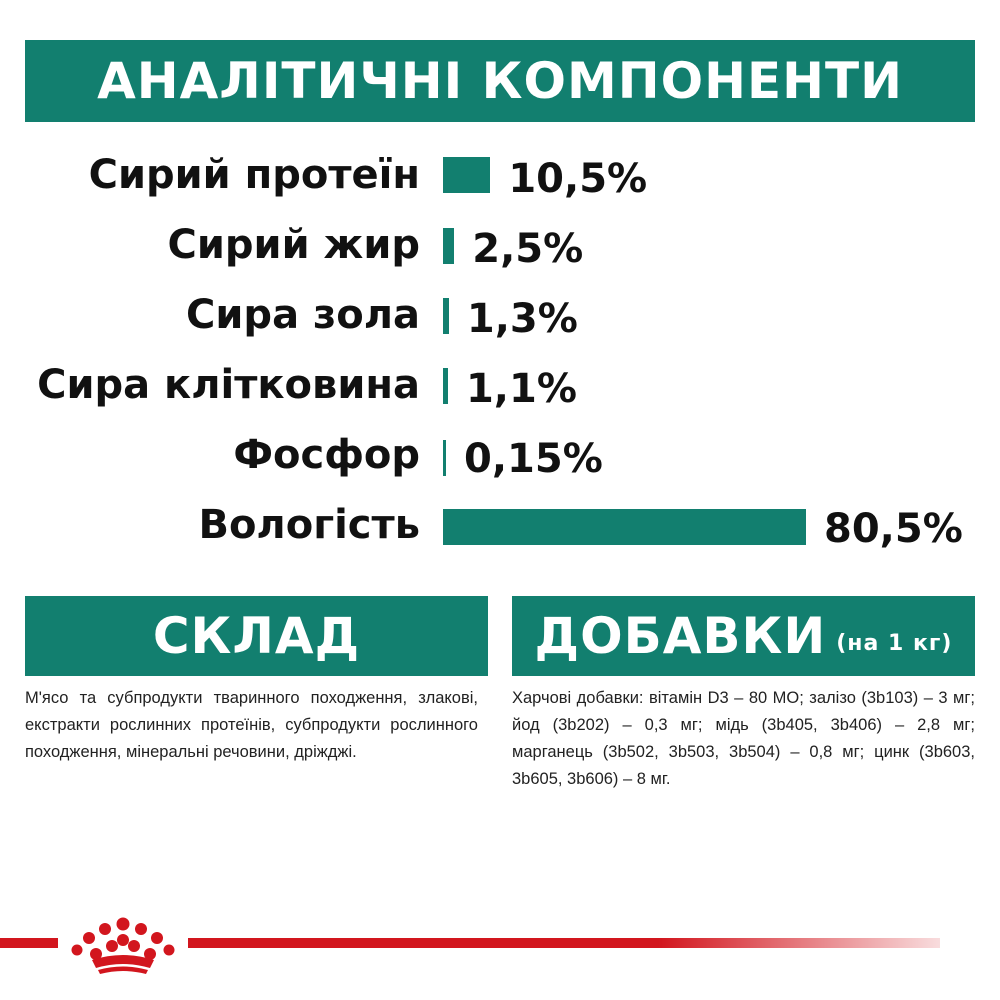  I want to click on royal-crown-icon, so click(123, 945).